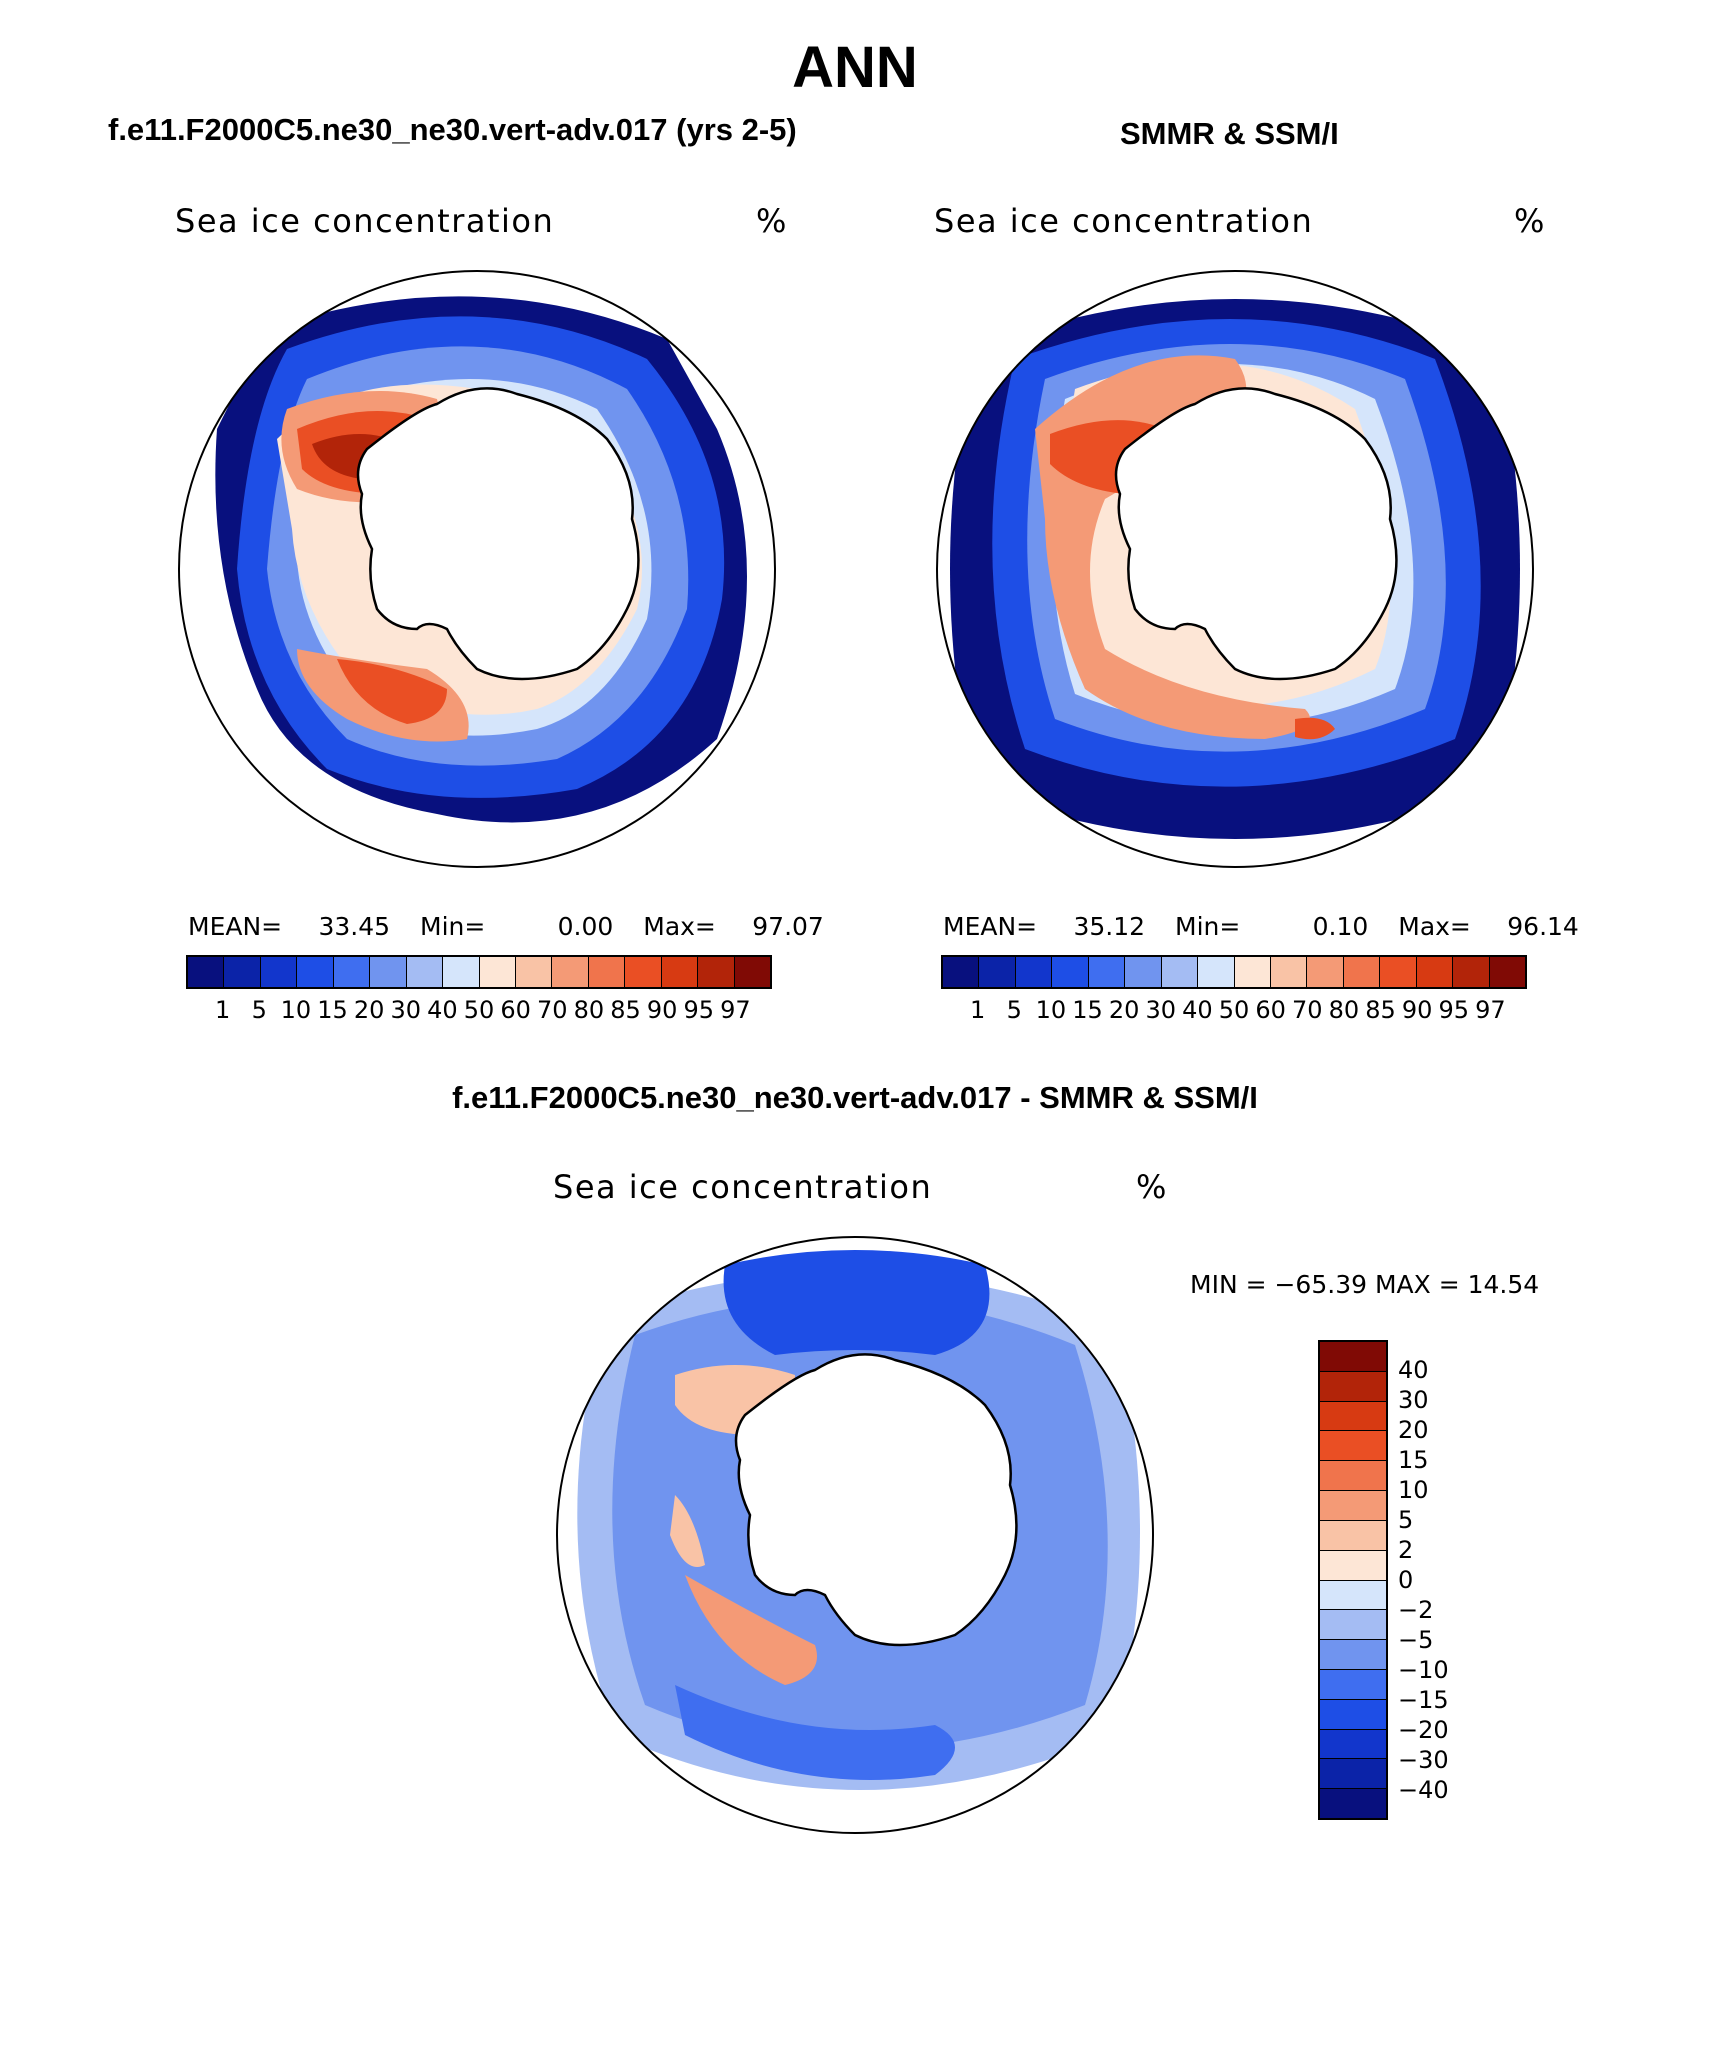 This screenshot has width=1710, height=2061. Describe the element at coordinates (699, 1010) in the screenshot. I see `model-colorbar-label: 95` at that location.